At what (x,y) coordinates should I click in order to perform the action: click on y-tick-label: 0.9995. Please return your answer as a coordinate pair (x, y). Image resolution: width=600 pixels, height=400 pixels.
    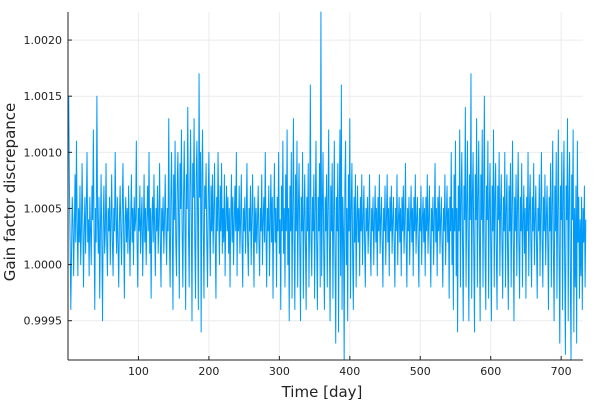
    Looking at the image, I should click on (43, 321).